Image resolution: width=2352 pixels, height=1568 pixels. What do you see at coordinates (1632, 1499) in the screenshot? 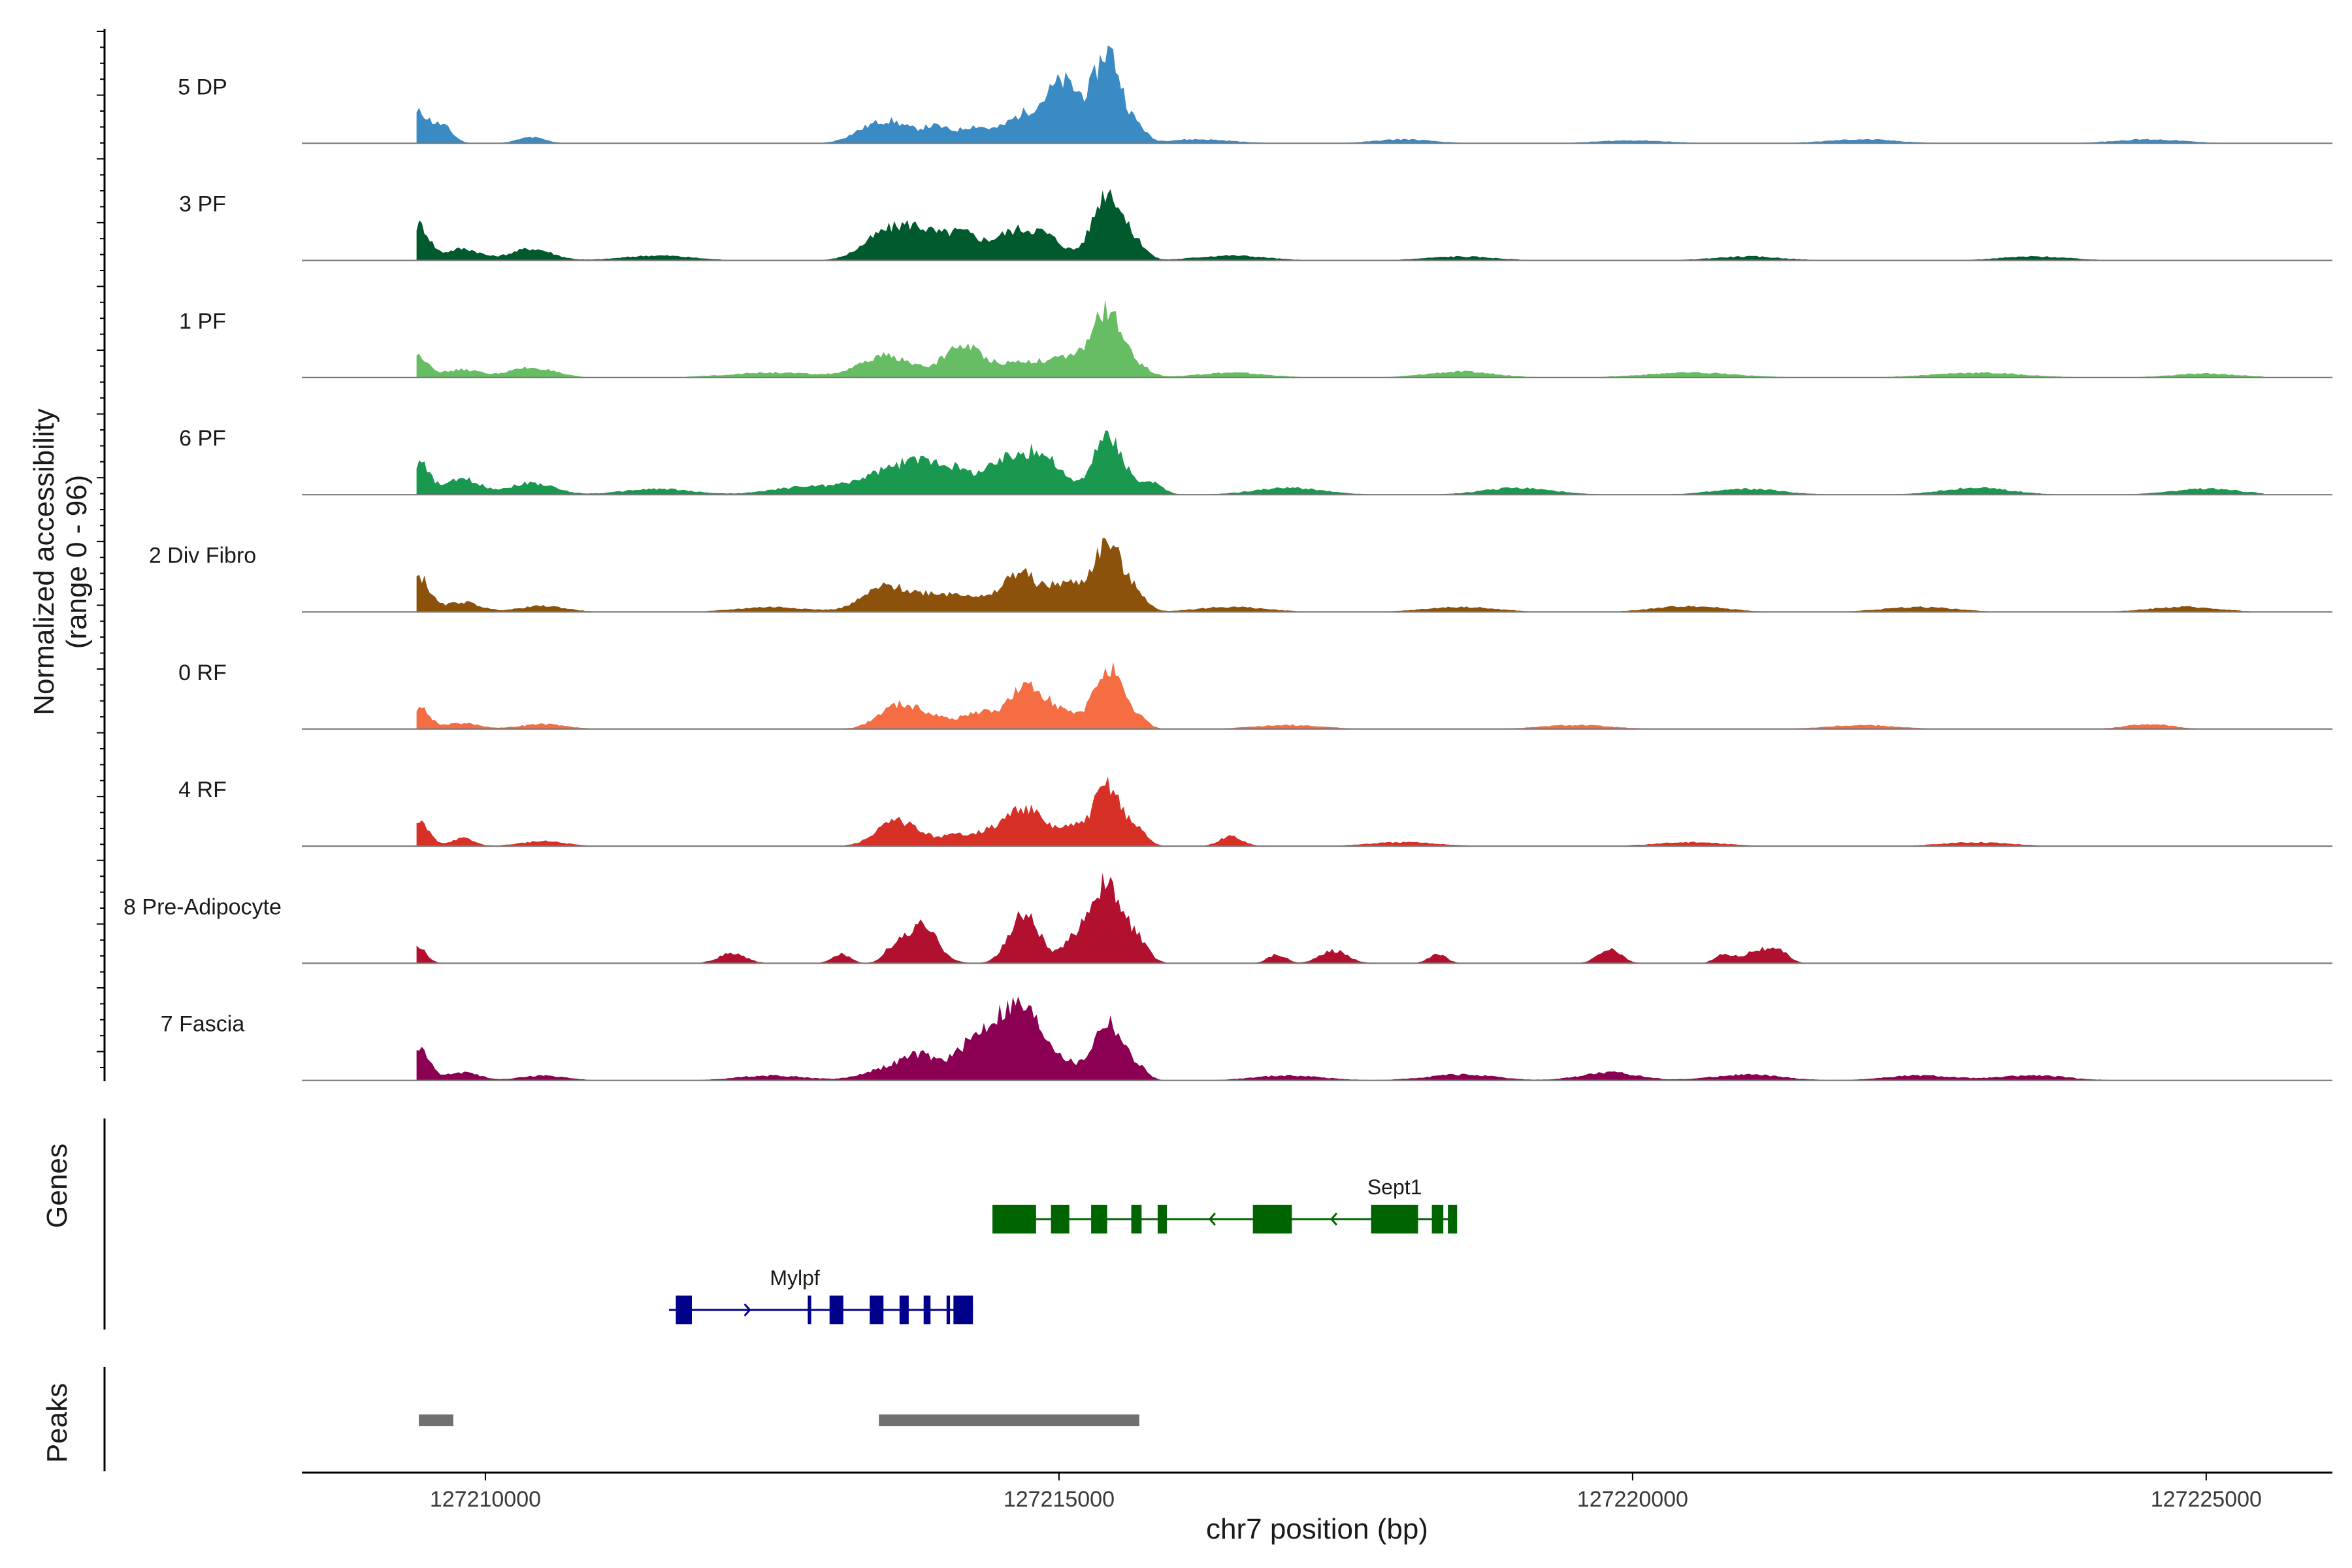
I see `x-tick-label: 127220000` at bounding box center [1632, 1499].